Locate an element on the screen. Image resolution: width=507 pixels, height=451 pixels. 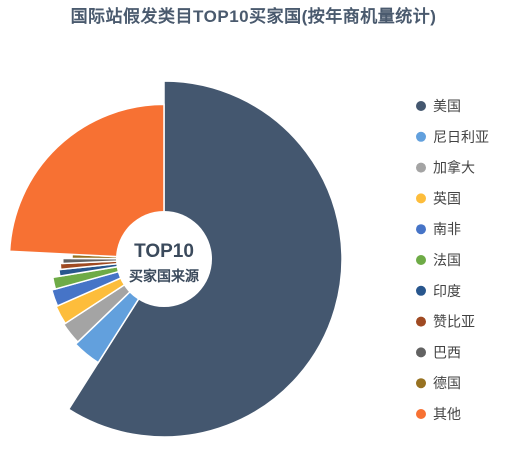
legend-label: 尼日利亚 is located at coordinates (461, 137).